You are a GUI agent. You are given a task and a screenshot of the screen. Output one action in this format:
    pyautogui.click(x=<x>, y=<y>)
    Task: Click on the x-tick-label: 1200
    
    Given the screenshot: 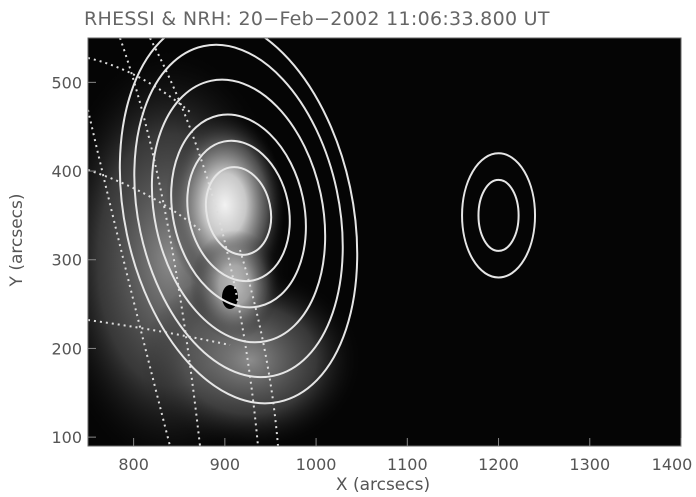 What is the action you would take?
    pyautogui.click(x=498, y=464)
    